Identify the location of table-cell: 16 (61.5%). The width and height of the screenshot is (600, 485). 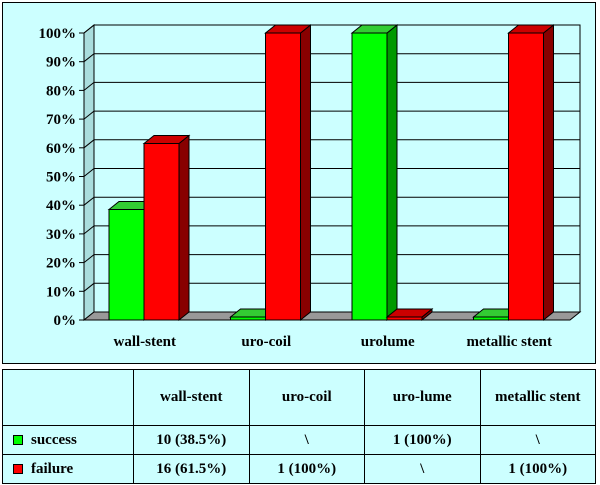
(191, 469).